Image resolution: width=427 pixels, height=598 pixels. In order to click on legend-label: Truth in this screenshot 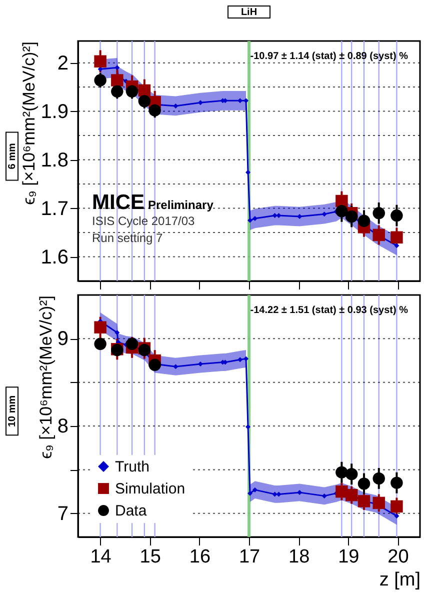, I will do `click(132, 467)`.